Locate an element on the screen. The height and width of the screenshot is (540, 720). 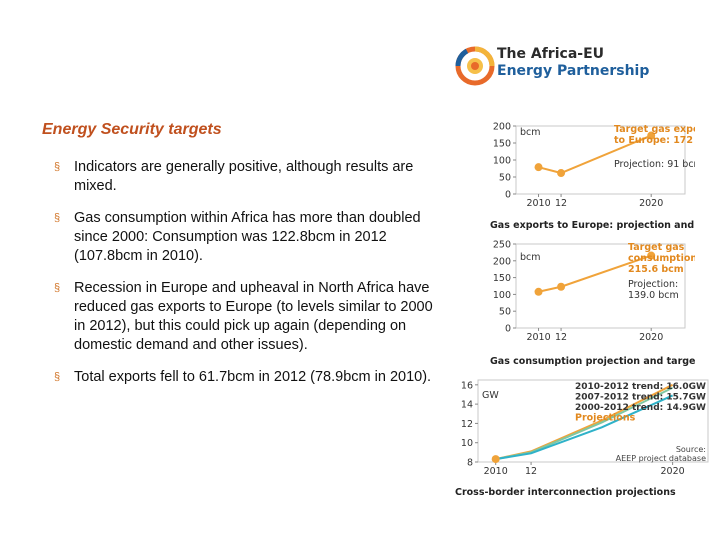
chart-annotation: Projection: is located at coordinates (653, 284).